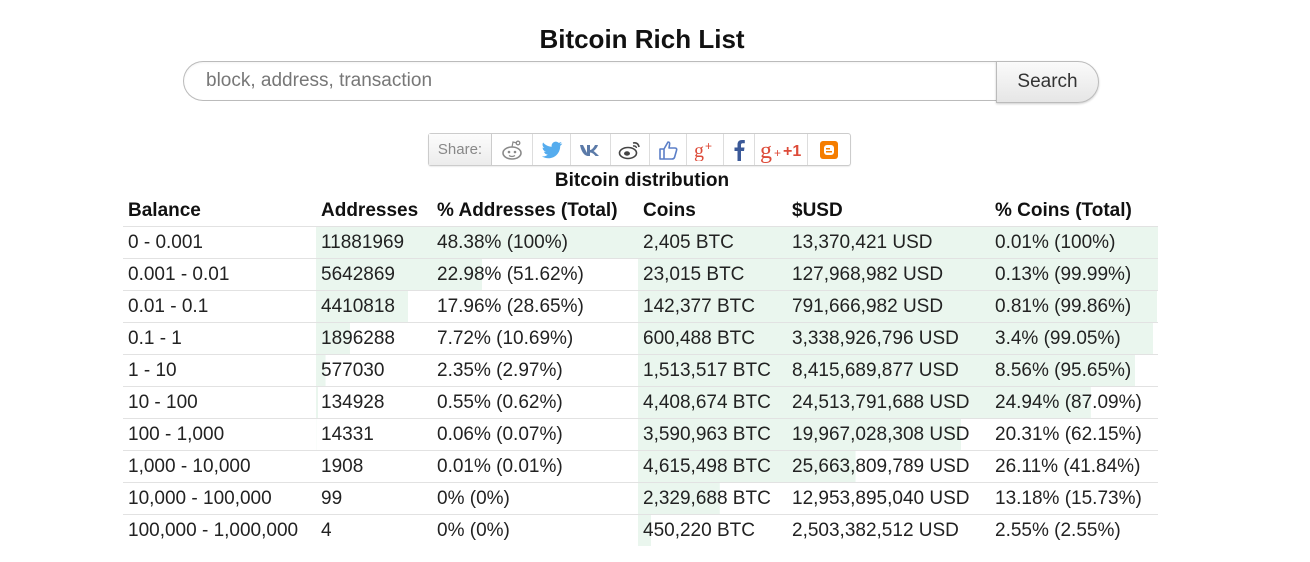  I want to click on balance-cell: 0 - 0.001, so click(219, 242).